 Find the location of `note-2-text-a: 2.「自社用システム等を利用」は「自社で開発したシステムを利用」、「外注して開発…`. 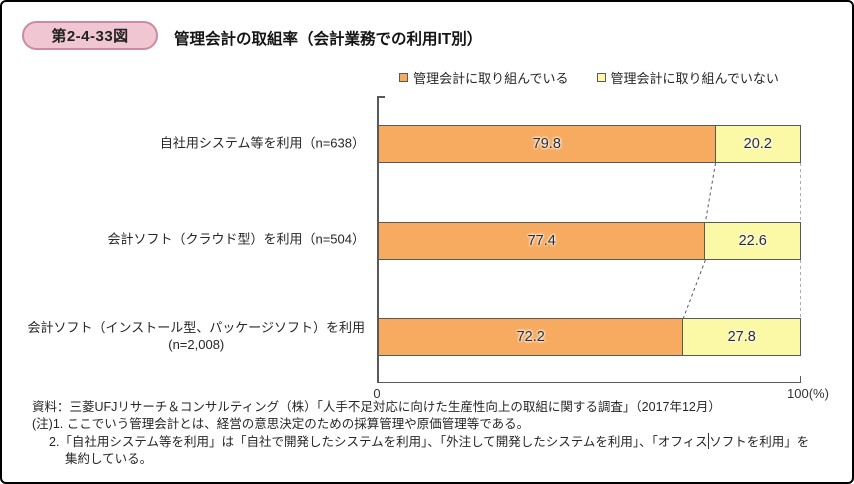

note-2-text-a: 2.「自社用システム等を利用」は「自社で開発したシステムを利用」、「外注して開発… is located at coordinates (378, 442).